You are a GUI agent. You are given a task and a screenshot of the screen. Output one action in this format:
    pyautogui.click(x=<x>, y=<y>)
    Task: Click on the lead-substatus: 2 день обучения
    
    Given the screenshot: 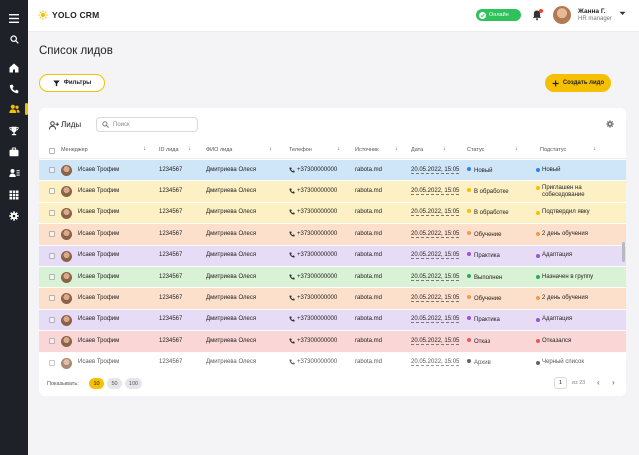 What is the action you would take?
    pyautogui.click(x=562, y=298)
    